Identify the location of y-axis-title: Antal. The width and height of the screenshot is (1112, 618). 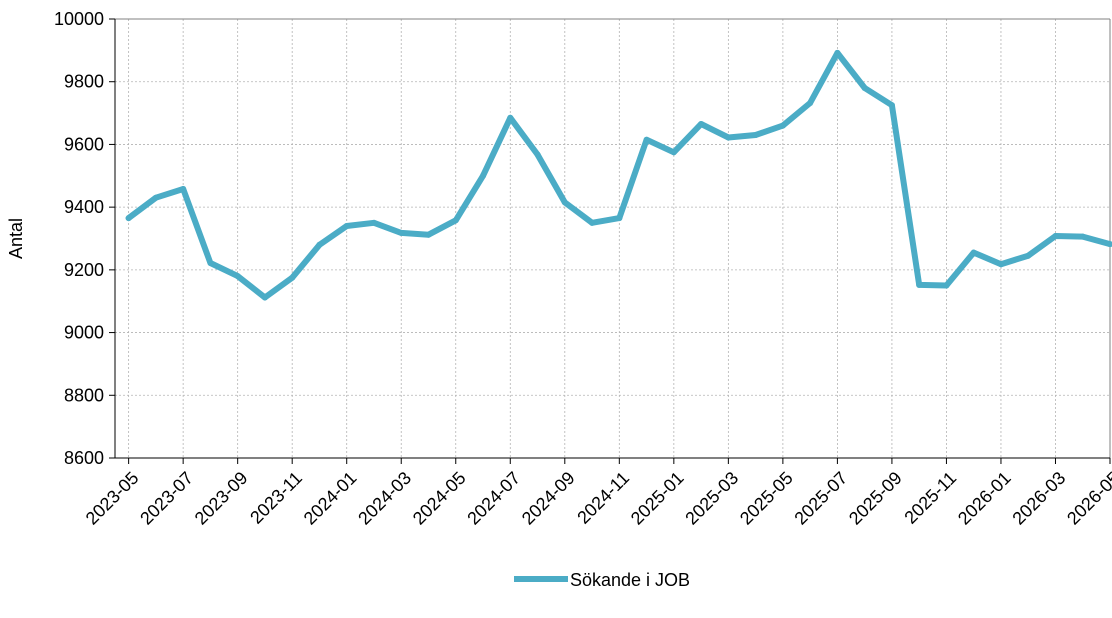
(16, 238).